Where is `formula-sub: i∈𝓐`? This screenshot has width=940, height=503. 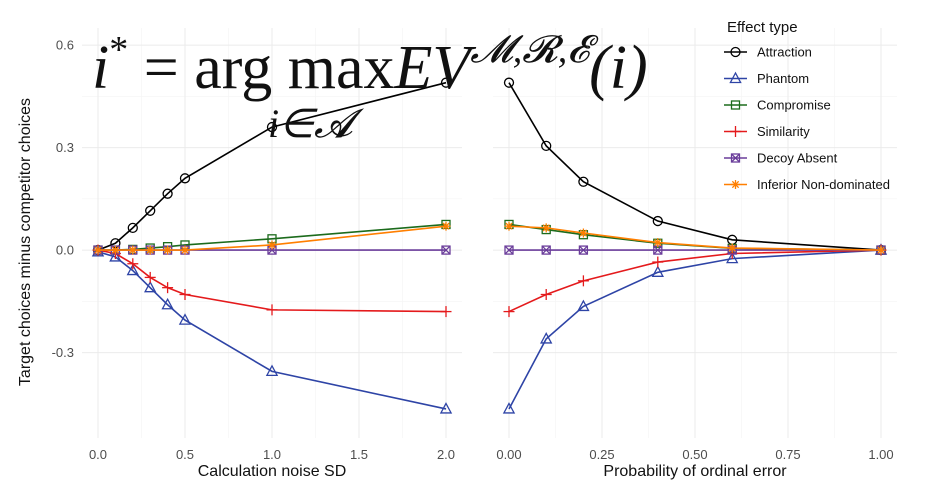 formula-sub: i∈𝓐 is located at coordinates (316, 123).